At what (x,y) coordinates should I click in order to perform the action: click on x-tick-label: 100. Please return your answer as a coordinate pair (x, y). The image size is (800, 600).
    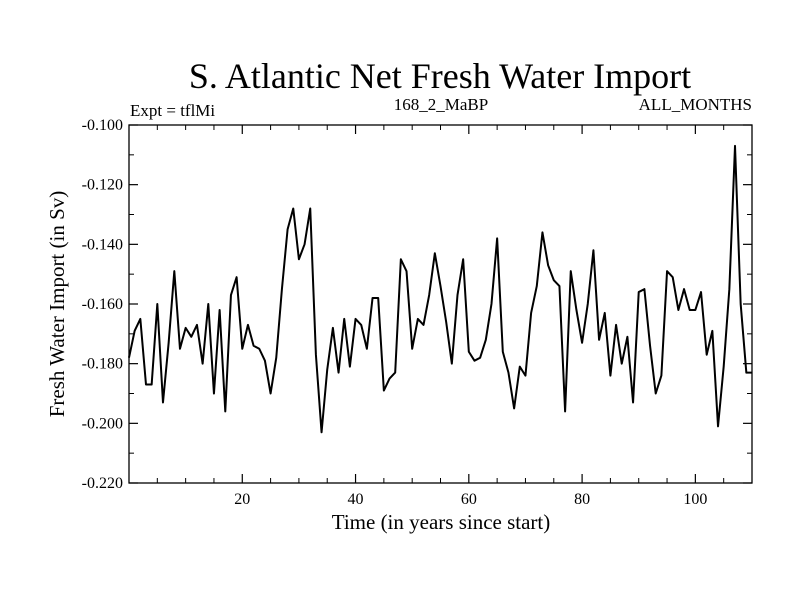
    Looking at the image, I should click on (695, 499).